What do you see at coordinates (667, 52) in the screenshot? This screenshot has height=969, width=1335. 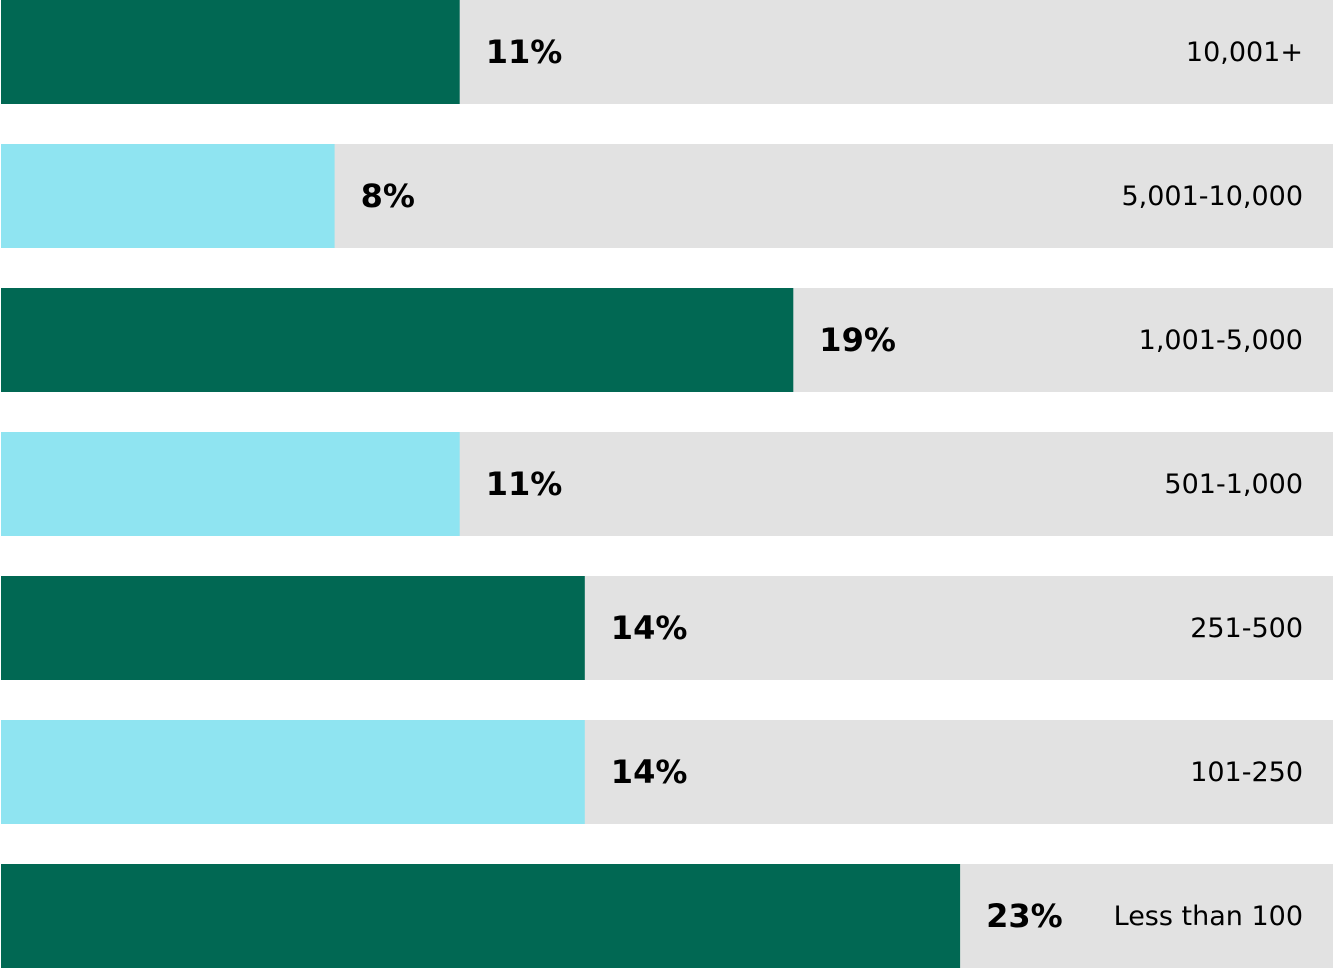 I see `bar-row: 11% 10,001+` at bounding box center [667, 52].